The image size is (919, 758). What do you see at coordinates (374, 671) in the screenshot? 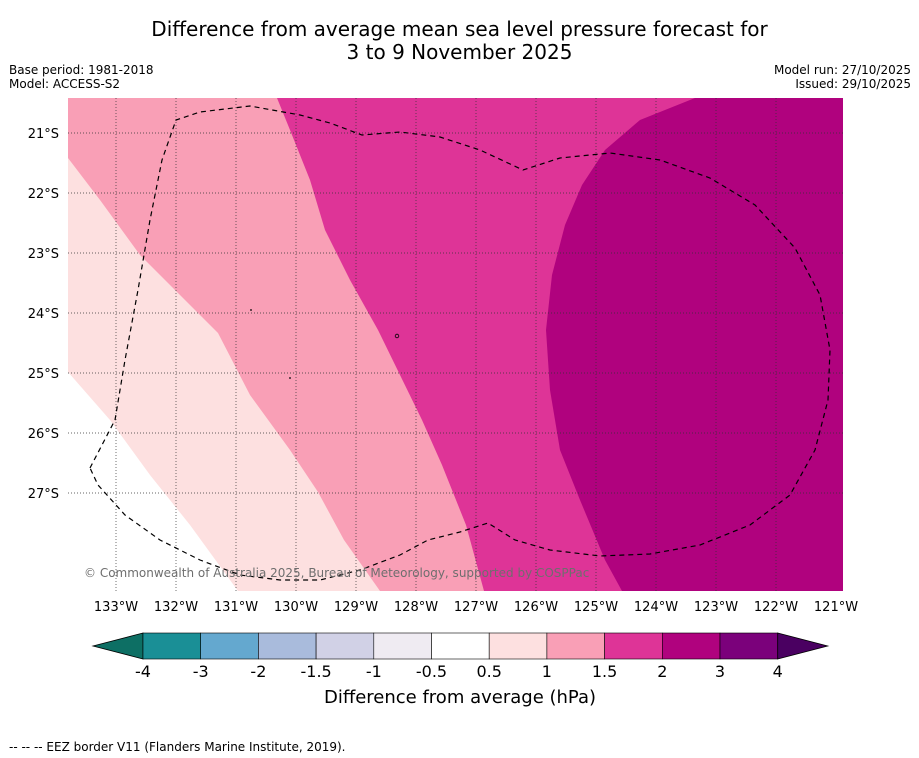
I see `colorbar-tick-label: -1` at bounding box center [374, 671].